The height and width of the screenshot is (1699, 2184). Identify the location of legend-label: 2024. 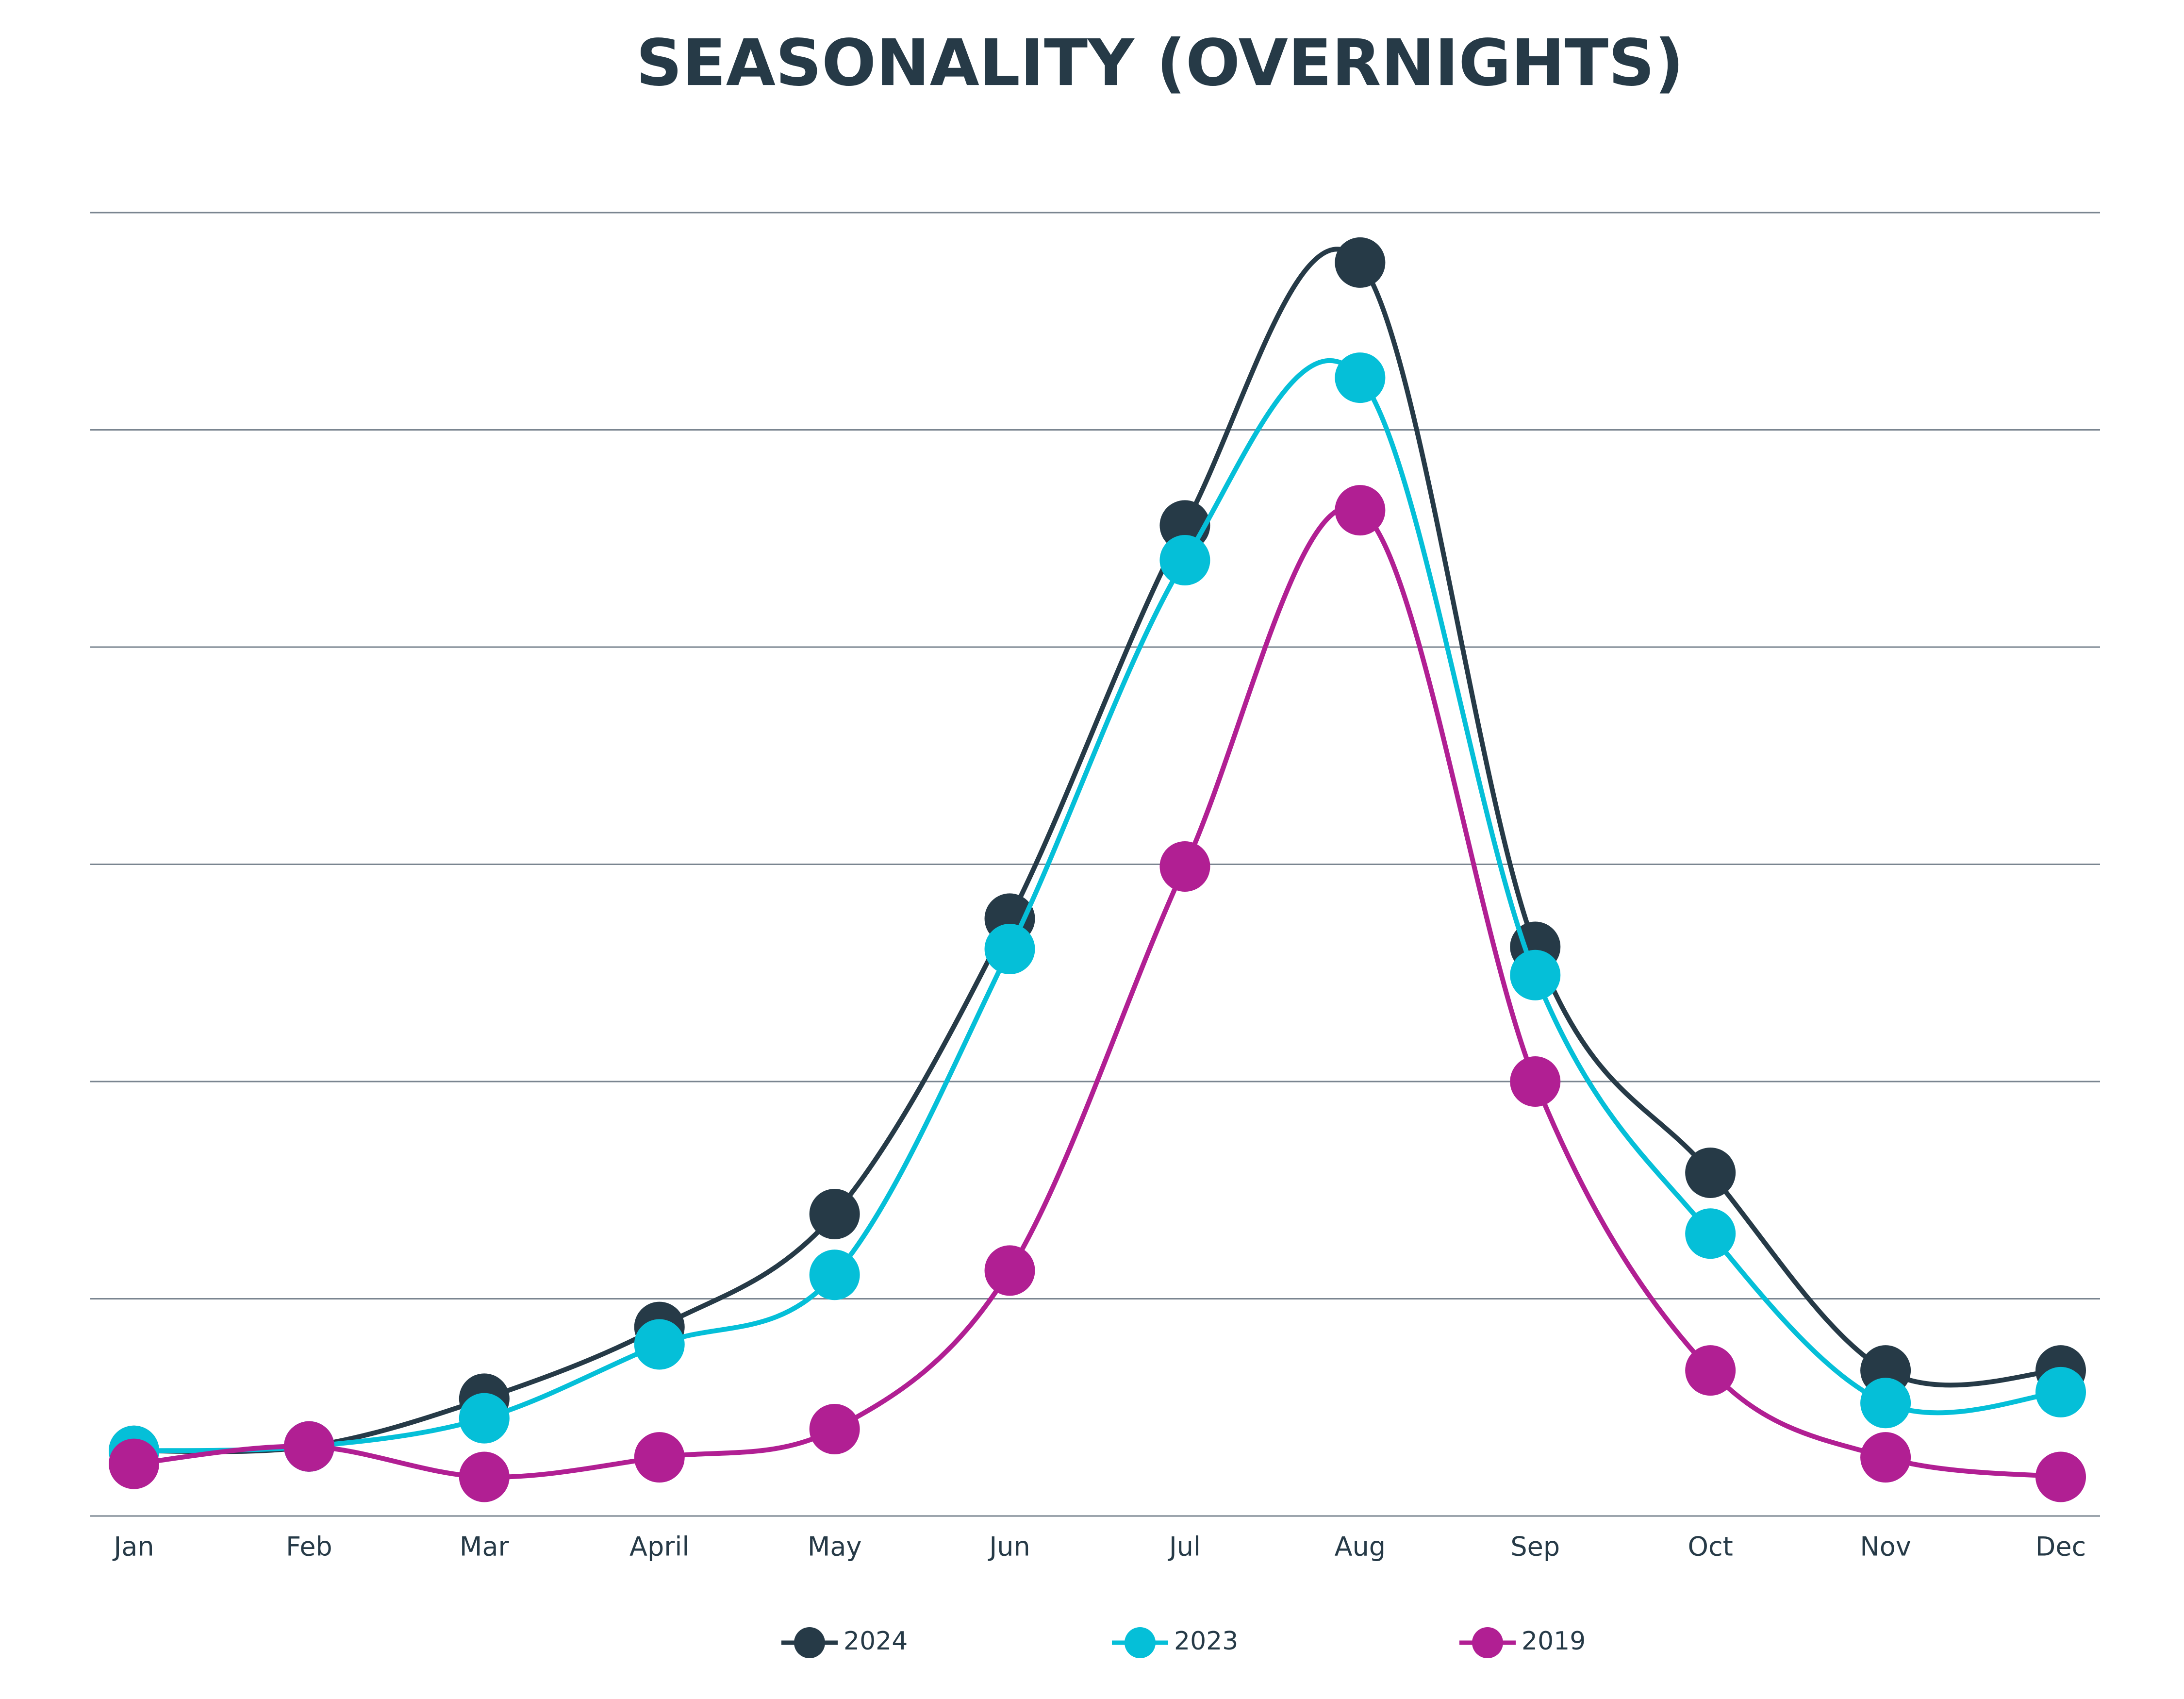
(876, 1641).